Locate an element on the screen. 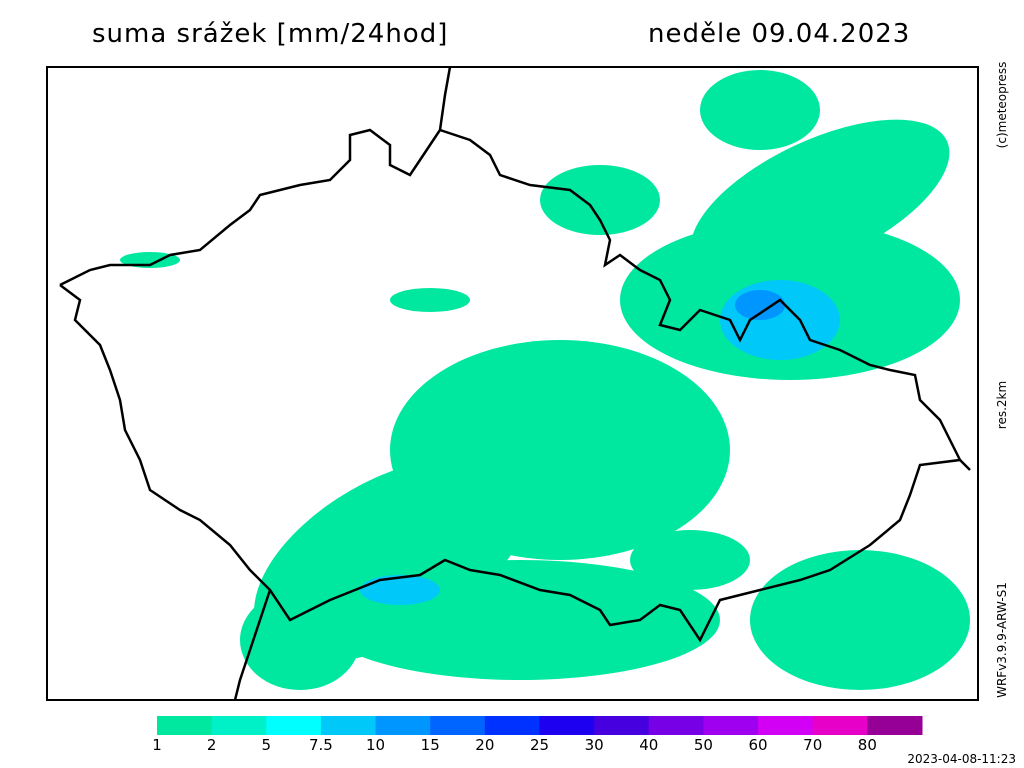 The height and width of the screenshot is (768, 1024). legend-label: 15 is located at coordinates (430, 745).